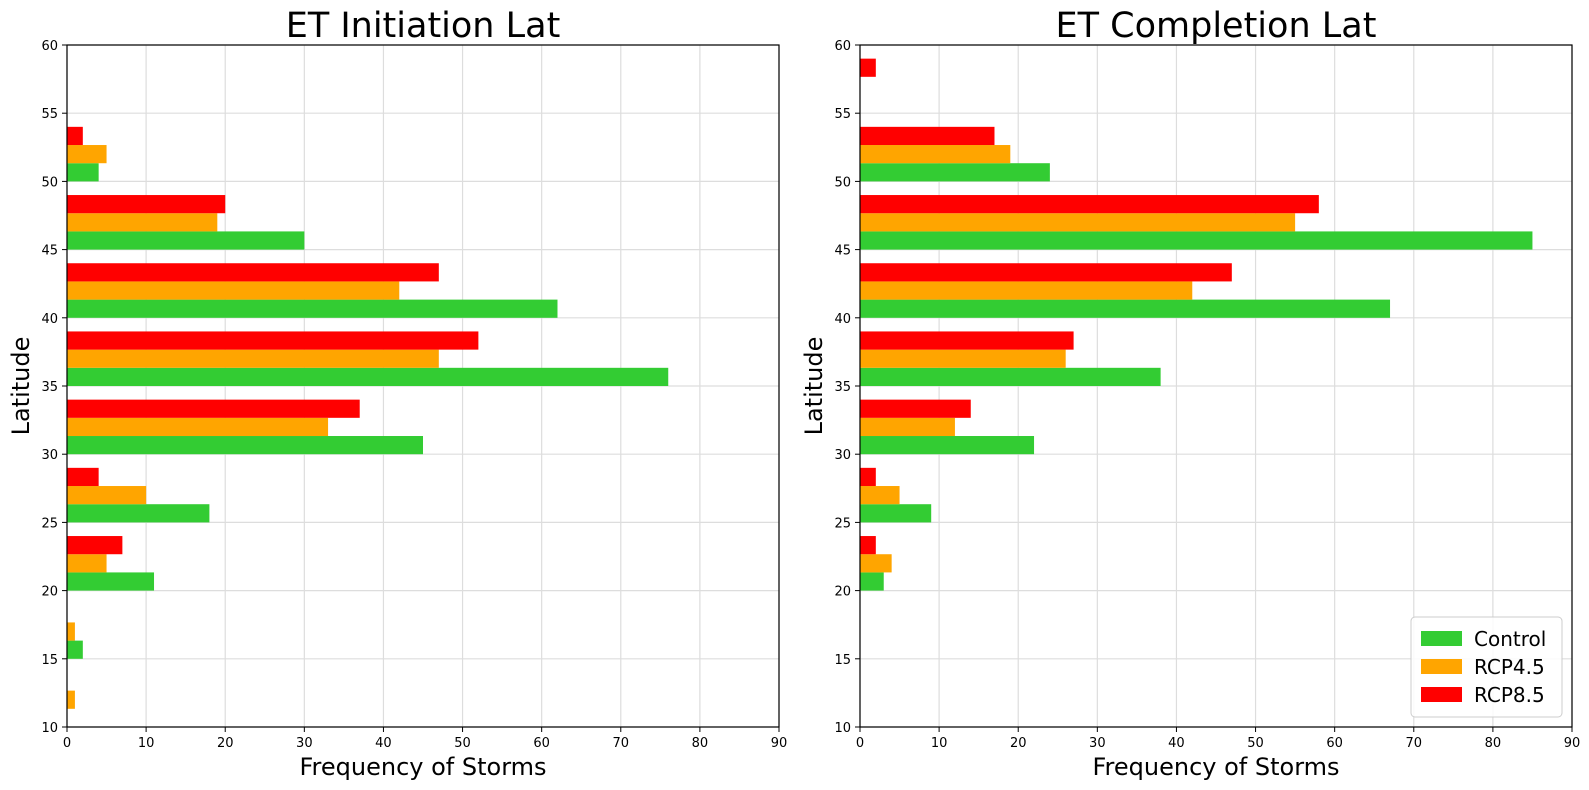  What do you see at coordinates (49, 592) in the screenshot?
I see `y-tick-label: 20` at bounding box center [49, 592].